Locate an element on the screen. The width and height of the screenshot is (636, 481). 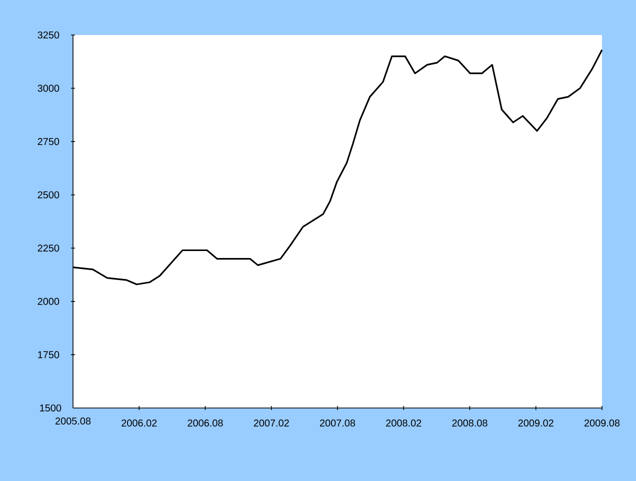
x-tick-label: 2006.08 is located at coordinates (205, 423).